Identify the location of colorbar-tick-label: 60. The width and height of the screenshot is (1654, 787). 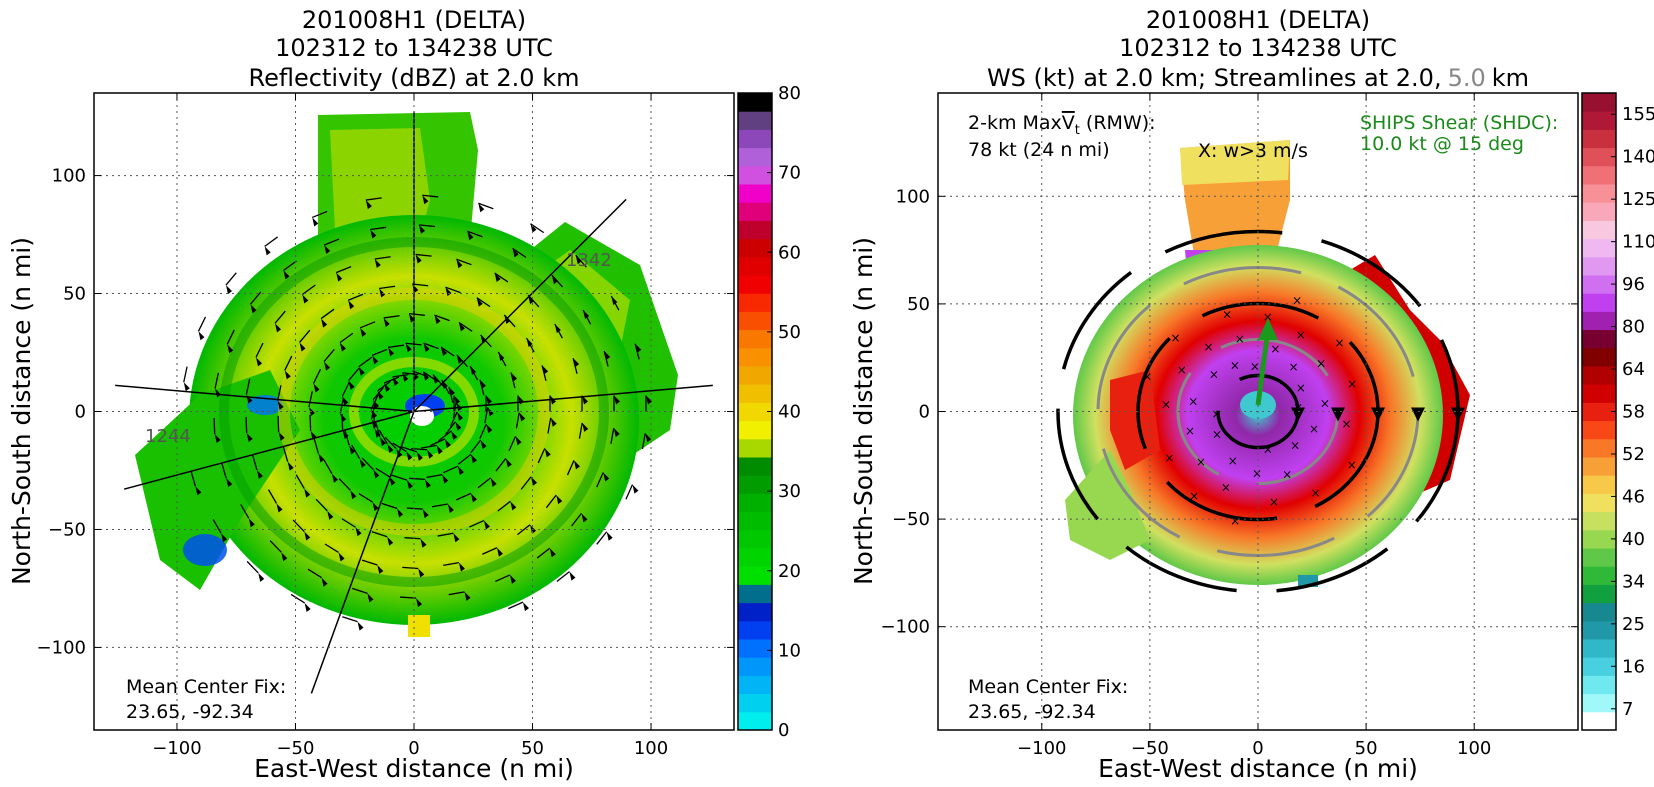
(789, 252).